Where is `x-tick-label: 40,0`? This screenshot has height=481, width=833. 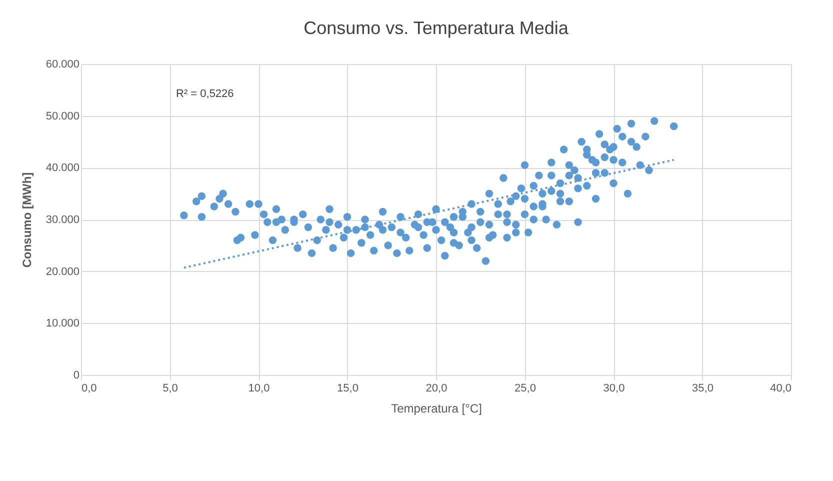
x-tick-label: 40,0 is located at coordinates (781, 388).